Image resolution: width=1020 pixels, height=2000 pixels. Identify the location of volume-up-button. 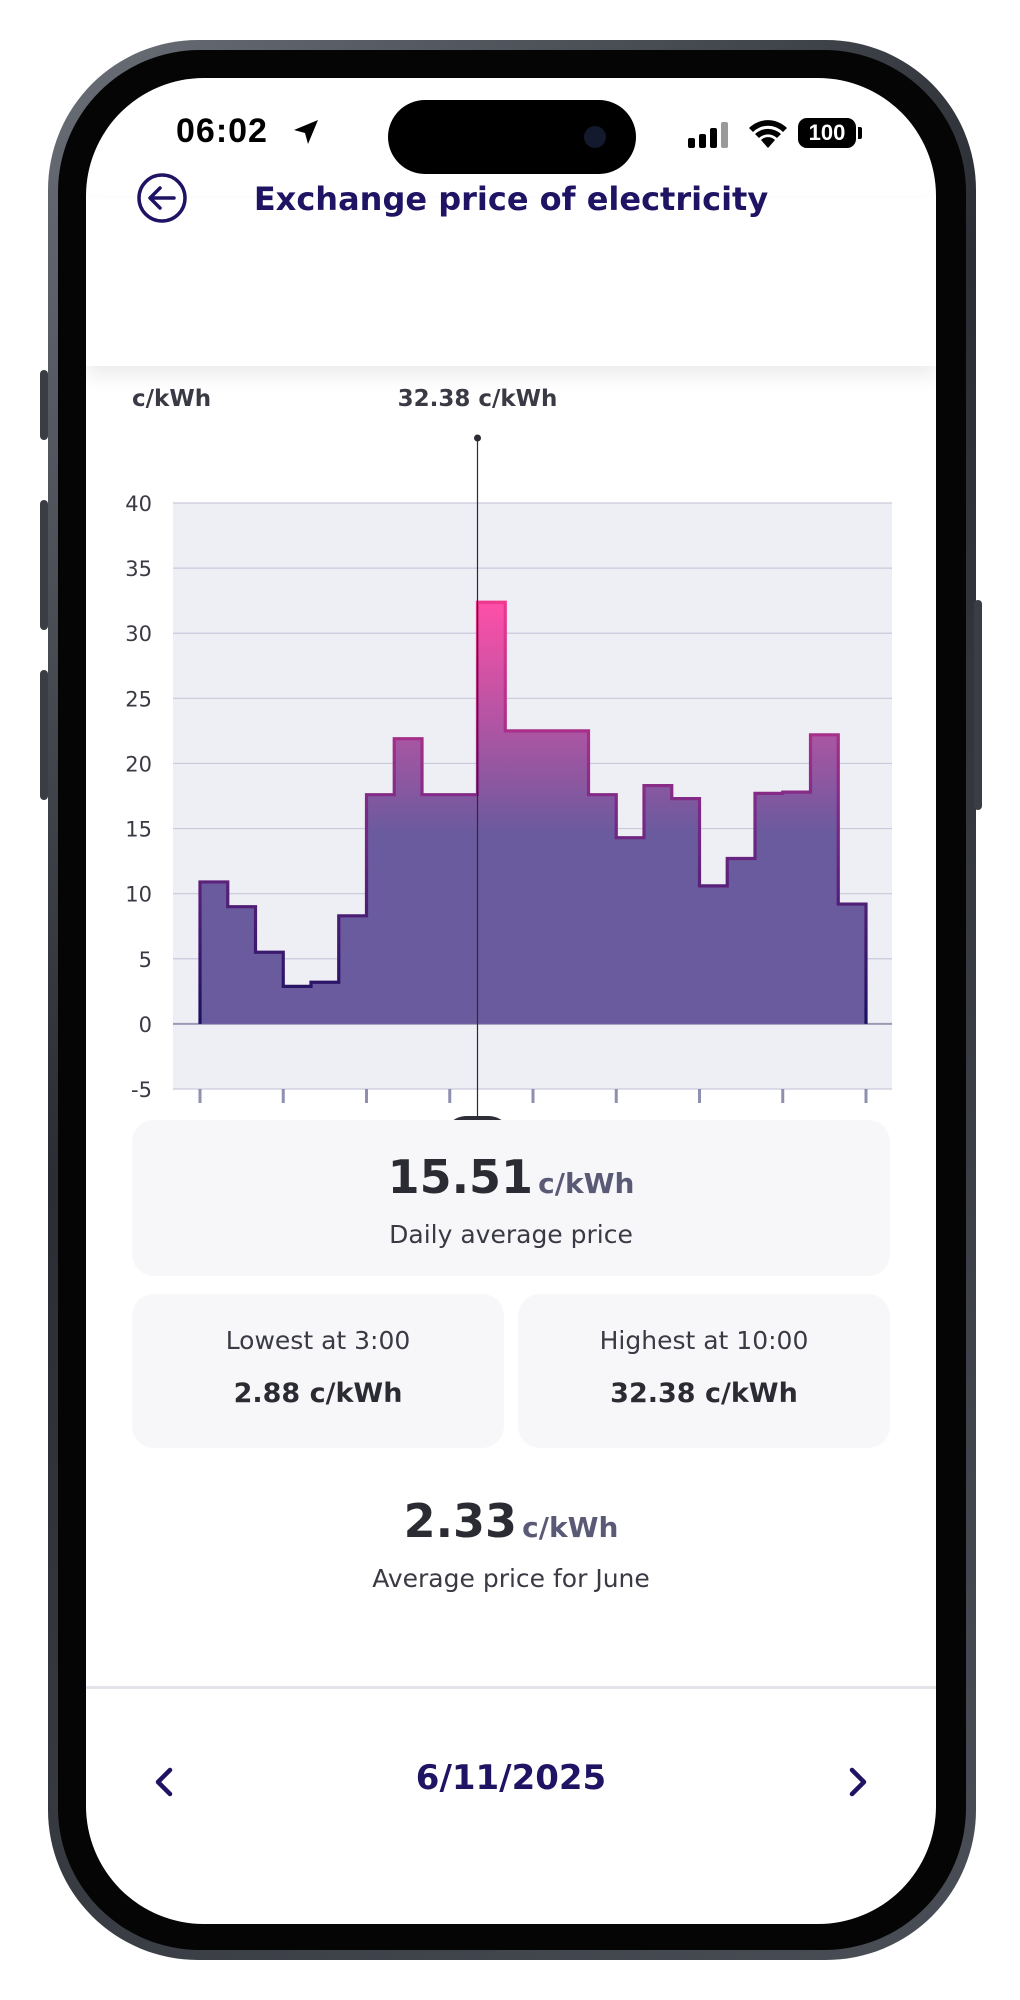
(44, 565).